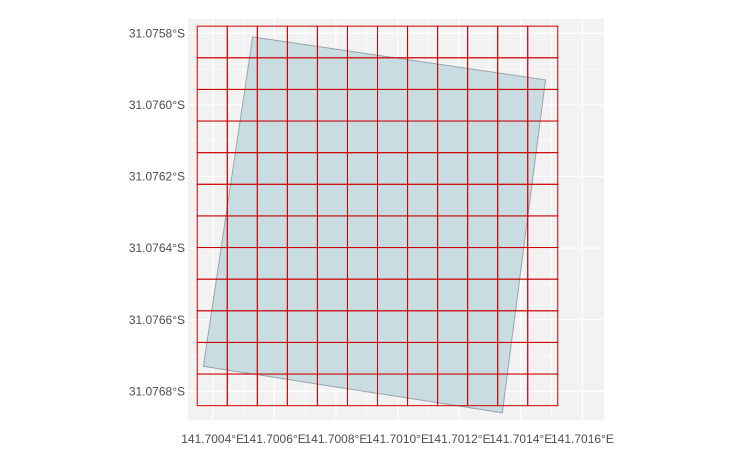  Describe the element at coordinates (157, 33) in the screenshot. I see `y-tick-label: 31.0758°S` at that location.